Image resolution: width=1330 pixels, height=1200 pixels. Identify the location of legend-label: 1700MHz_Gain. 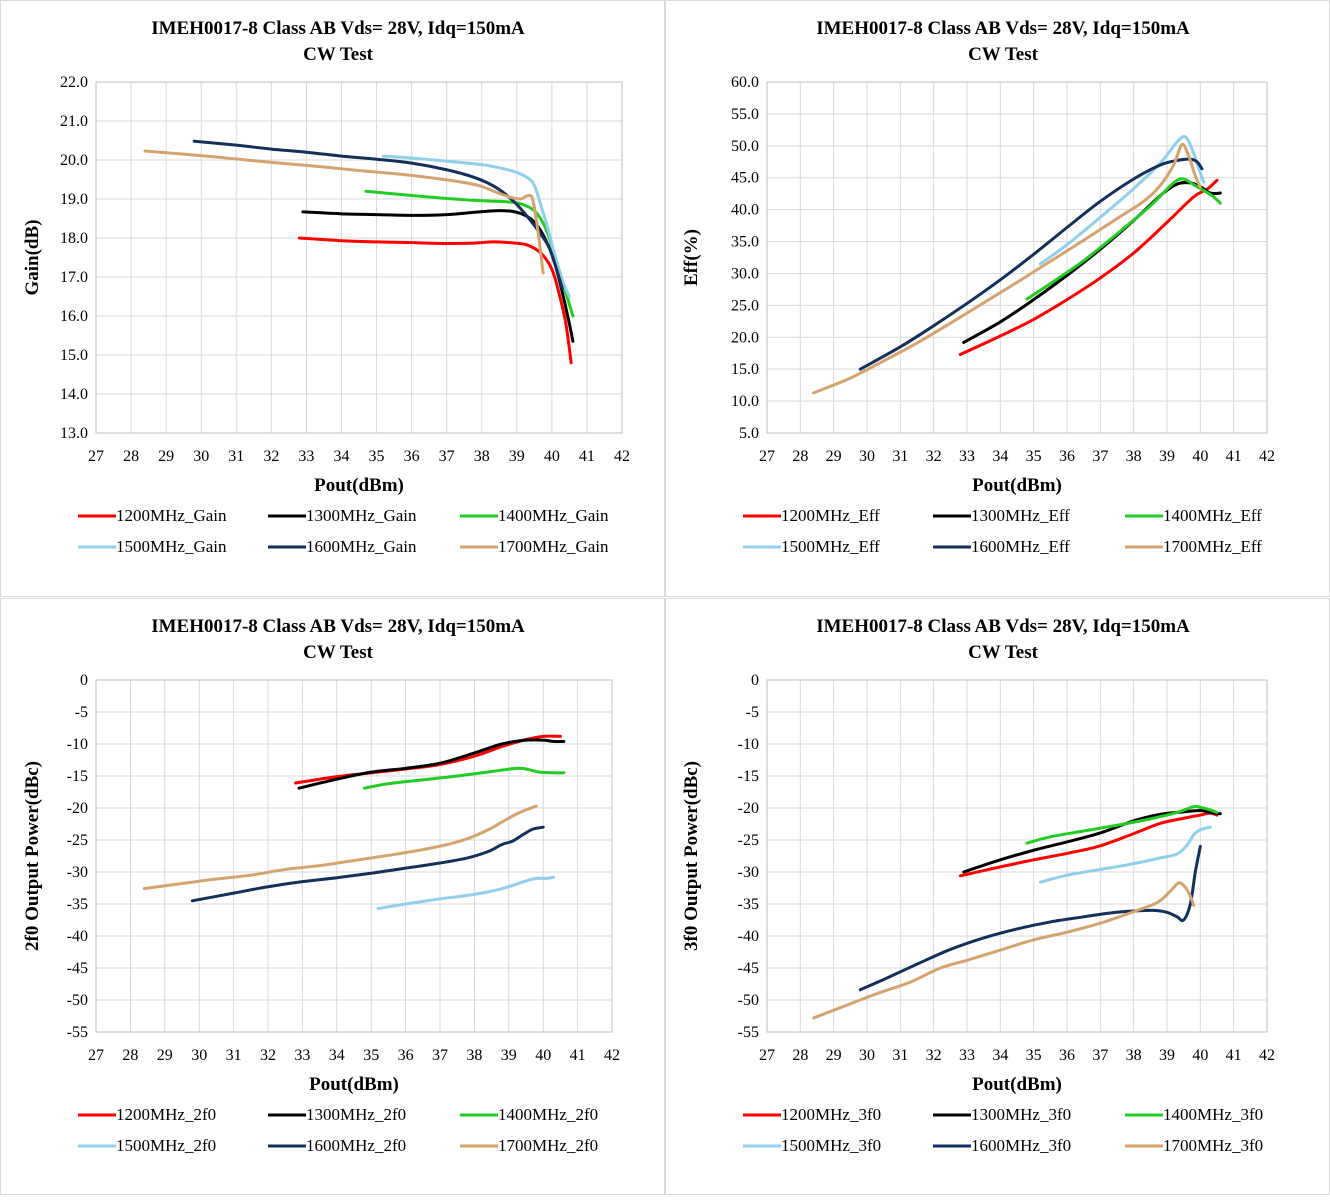
(553, 546).